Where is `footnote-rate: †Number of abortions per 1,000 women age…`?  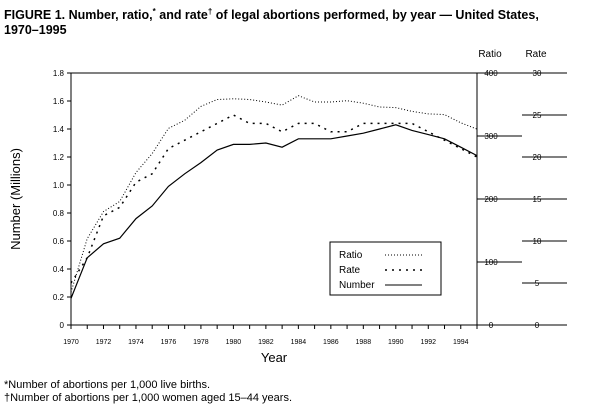 footnote-rate: †Number of abortions per 1,000 women age… is located at coordinates (148, 398).